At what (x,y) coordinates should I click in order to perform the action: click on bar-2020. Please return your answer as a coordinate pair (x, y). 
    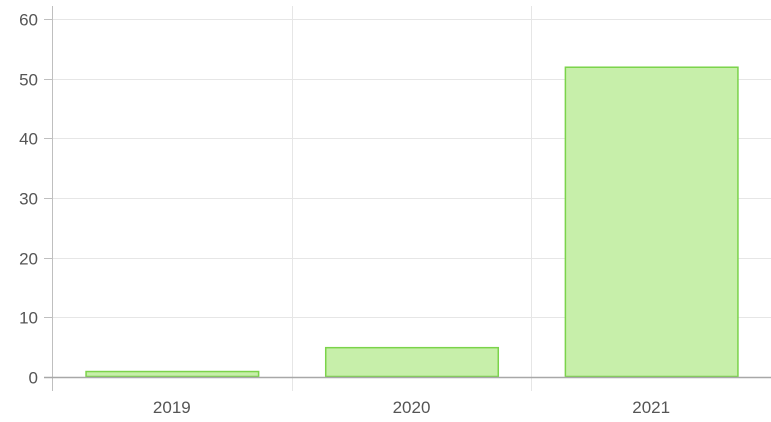
    Looking at the image, I should click on (412, 362).